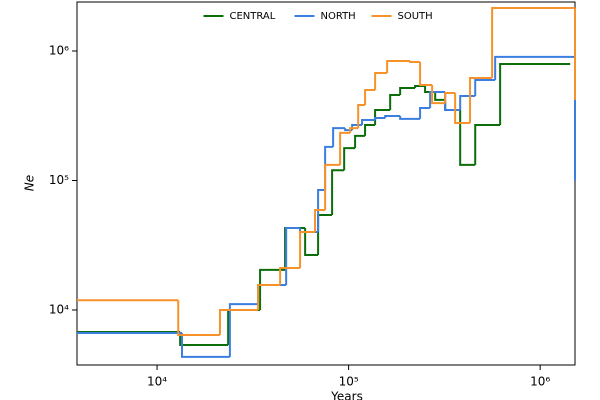 This screenshot has height=400, width=600. I want to click on y-axis-label: Ne, so click(30, 183).